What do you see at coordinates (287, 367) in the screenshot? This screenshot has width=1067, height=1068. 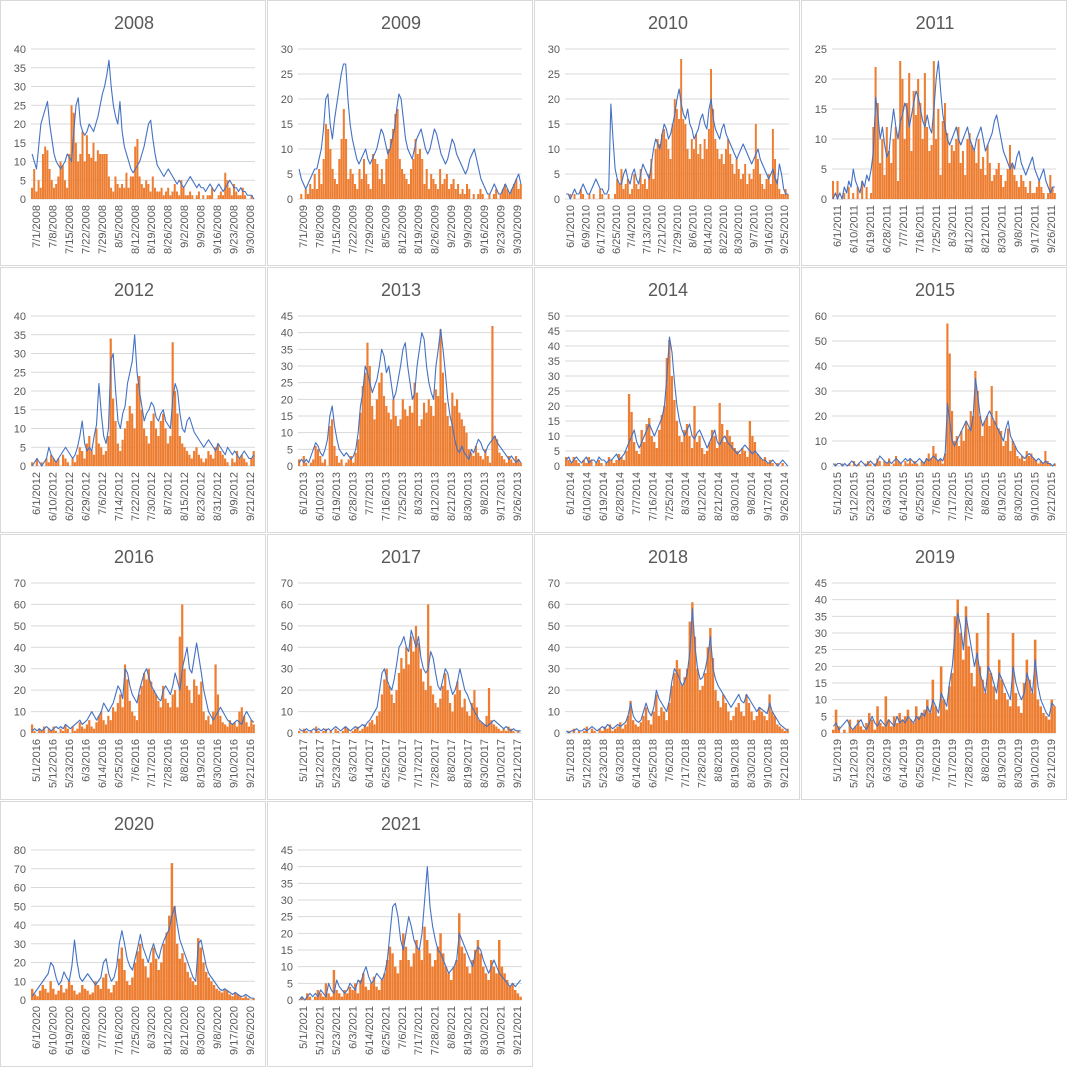 I see `y-tick-label: 30` at bounding box center [287, 367].